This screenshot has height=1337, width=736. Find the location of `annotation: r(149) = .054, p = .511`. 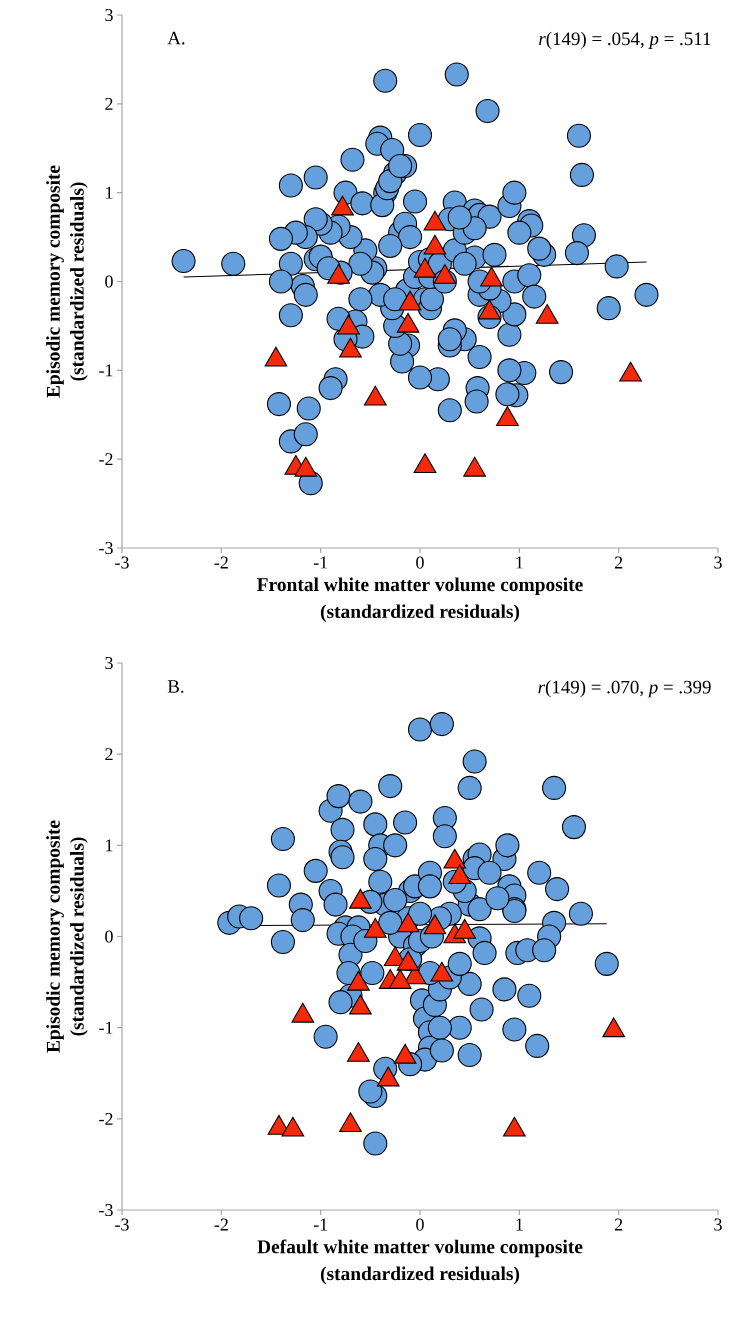

annotation: r(149) = .054, p = .511 is located at coordinates (625, 40).